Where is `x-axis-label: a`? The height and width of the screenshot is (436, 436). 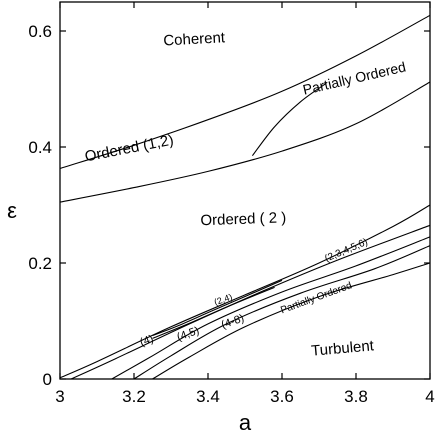
x-axis-label: a is located at coordinates (245, 422).